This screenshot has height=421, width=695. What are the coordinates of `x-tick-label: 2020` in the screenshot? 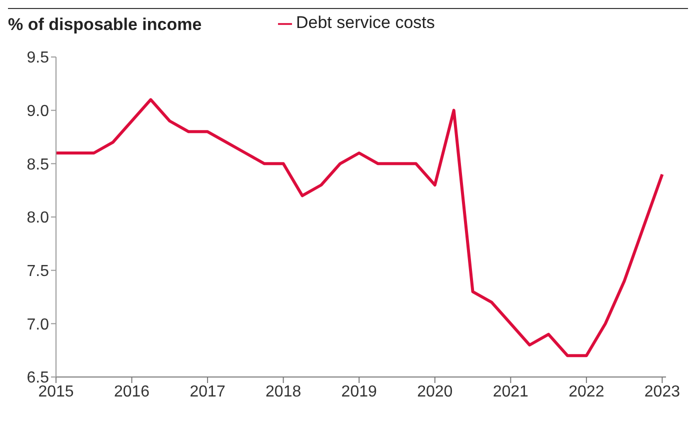 It's located at (435, 391).